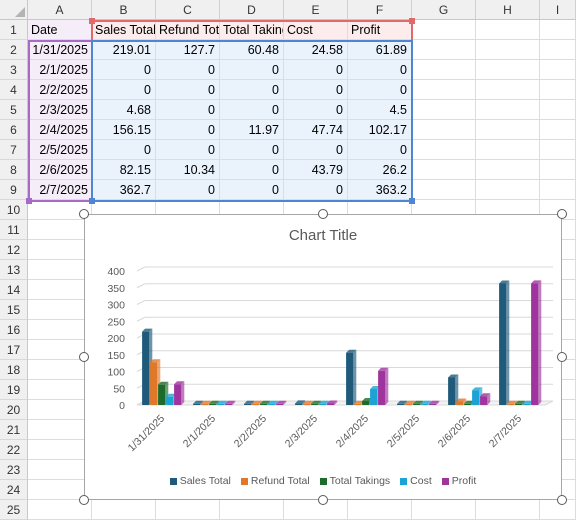 The height and width of the screenshot is (522, 576). What do you see at coordinates (60, 230) in the screenshot?
I see `cell-a11` at bounding box center [60, 230].